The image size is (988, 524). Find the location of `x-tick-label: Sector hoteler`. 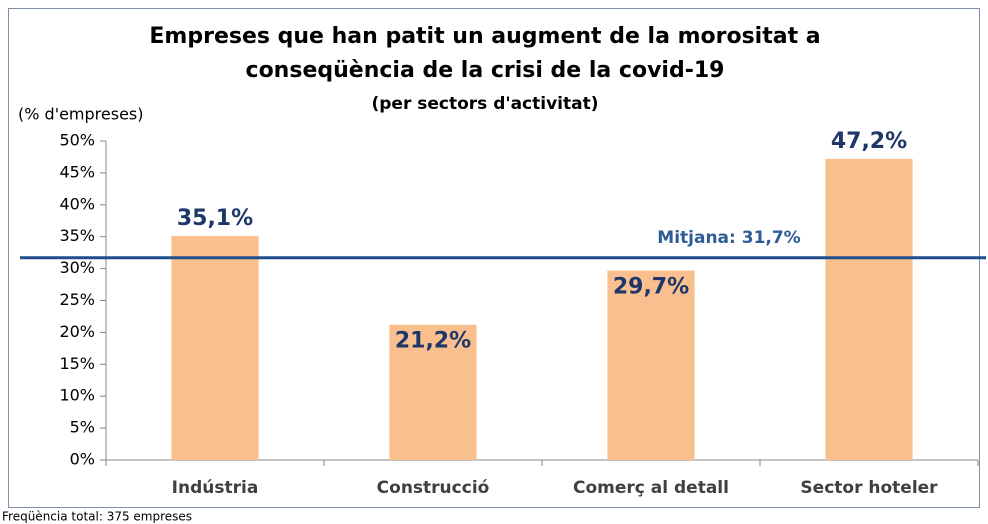

x-tick-label: Sector hoteler is located at coordinates (869, 488).